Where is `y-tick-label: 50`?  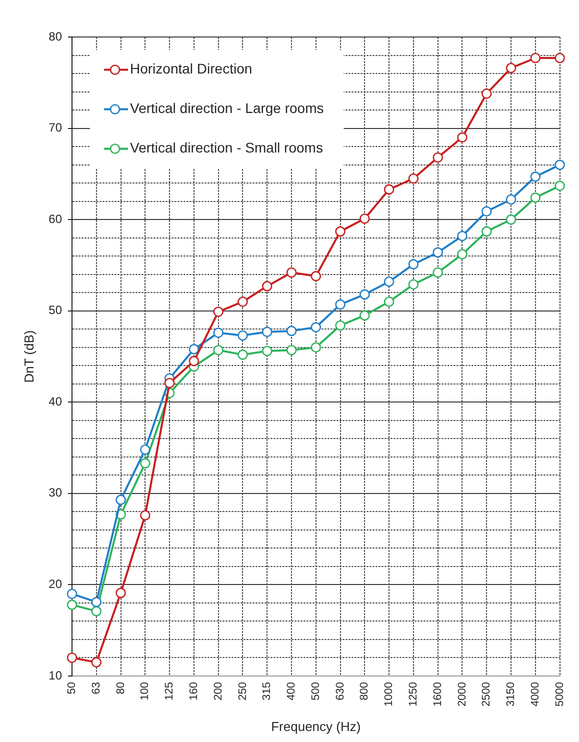 y-tick-label: 50 is located at coordinates (55, 310).